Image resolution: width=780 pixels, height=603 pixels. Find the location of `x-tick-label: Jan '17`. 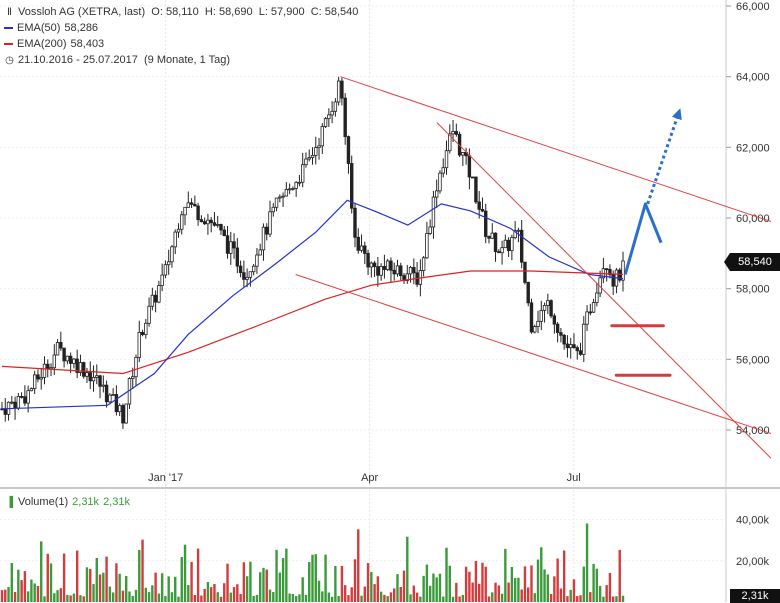

x-tick-label: Jan '17 is located at coordinates (165, 478).